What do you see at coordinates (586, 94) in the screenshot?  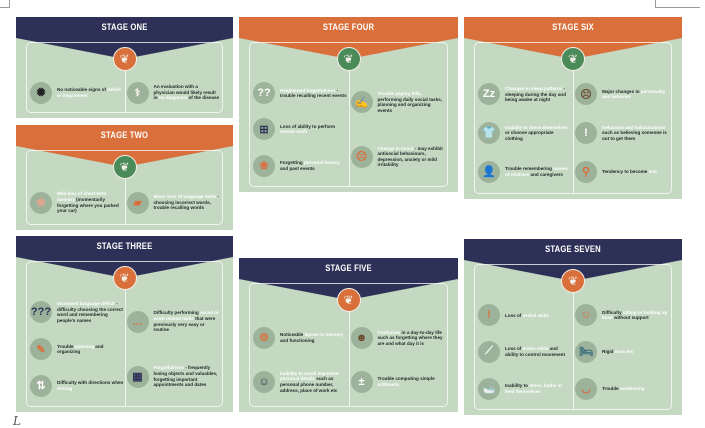 I see `worried-woman-icon: ☹` at bounding box center [586, 94].